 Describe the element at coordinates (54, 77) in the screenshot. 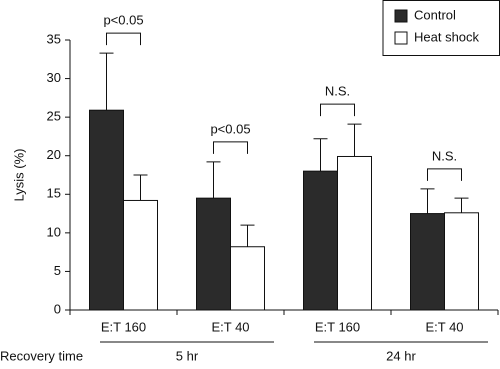

I see `y-tick-label: 30` at that location.